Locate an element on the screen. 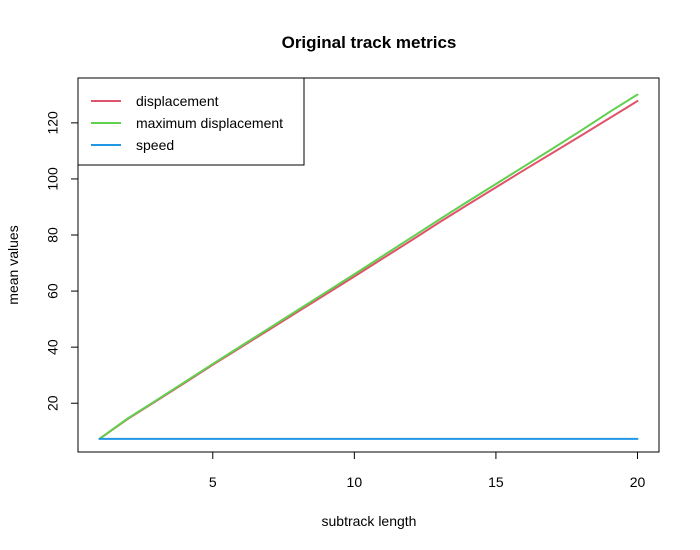 The height and width of the screenshot is (550, 700). x-tick-label-15: 15 is located at coordinates (496, 482).